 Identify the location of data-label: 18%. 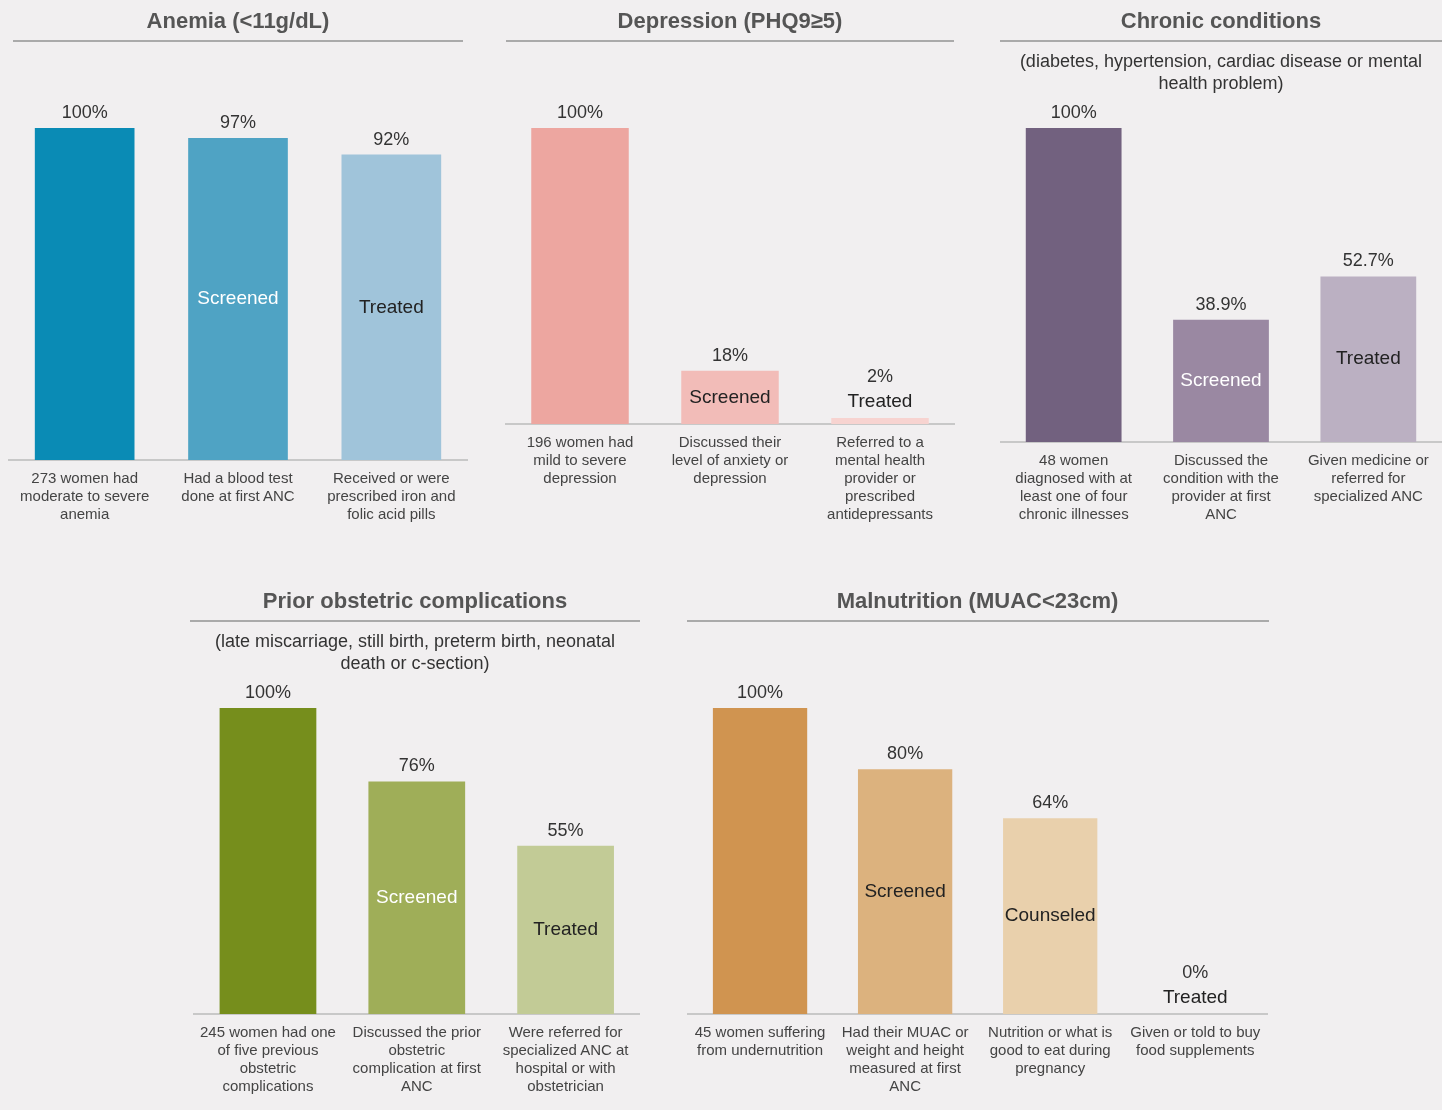
(730, 354).